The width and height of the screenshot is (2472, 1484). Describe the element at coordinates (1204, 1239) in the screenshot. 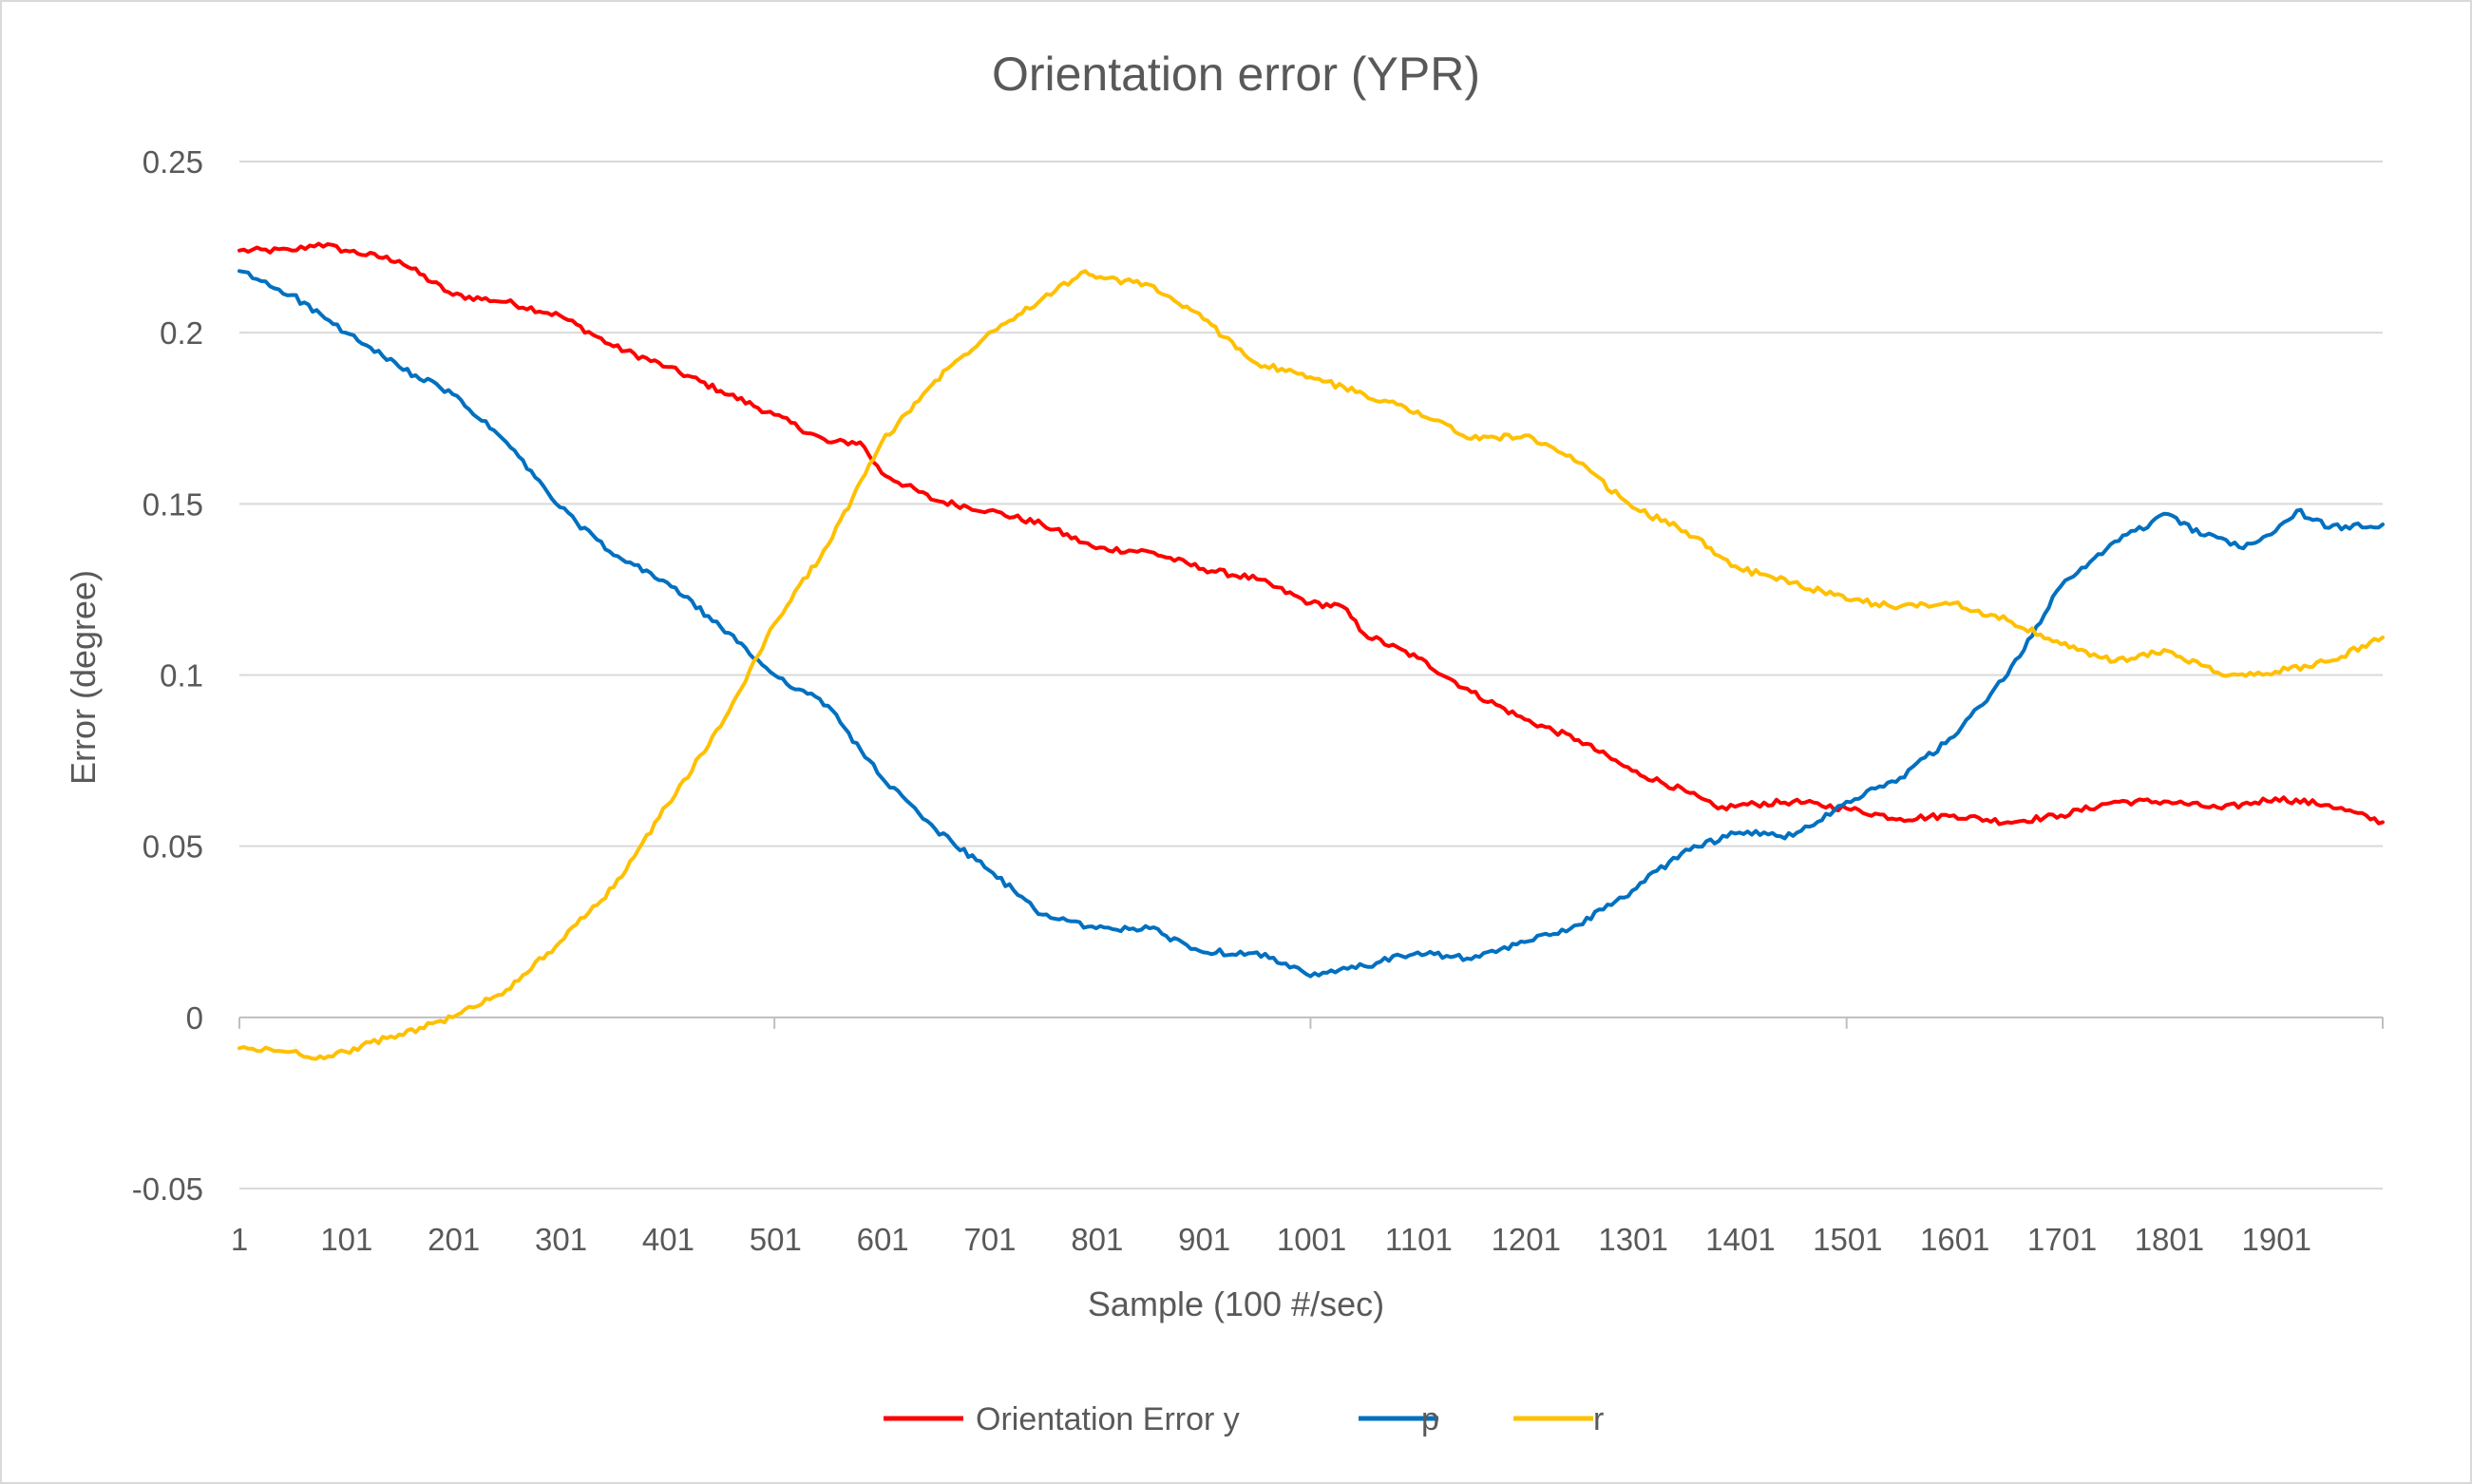

I see `x-tick-label: 901` at that location.